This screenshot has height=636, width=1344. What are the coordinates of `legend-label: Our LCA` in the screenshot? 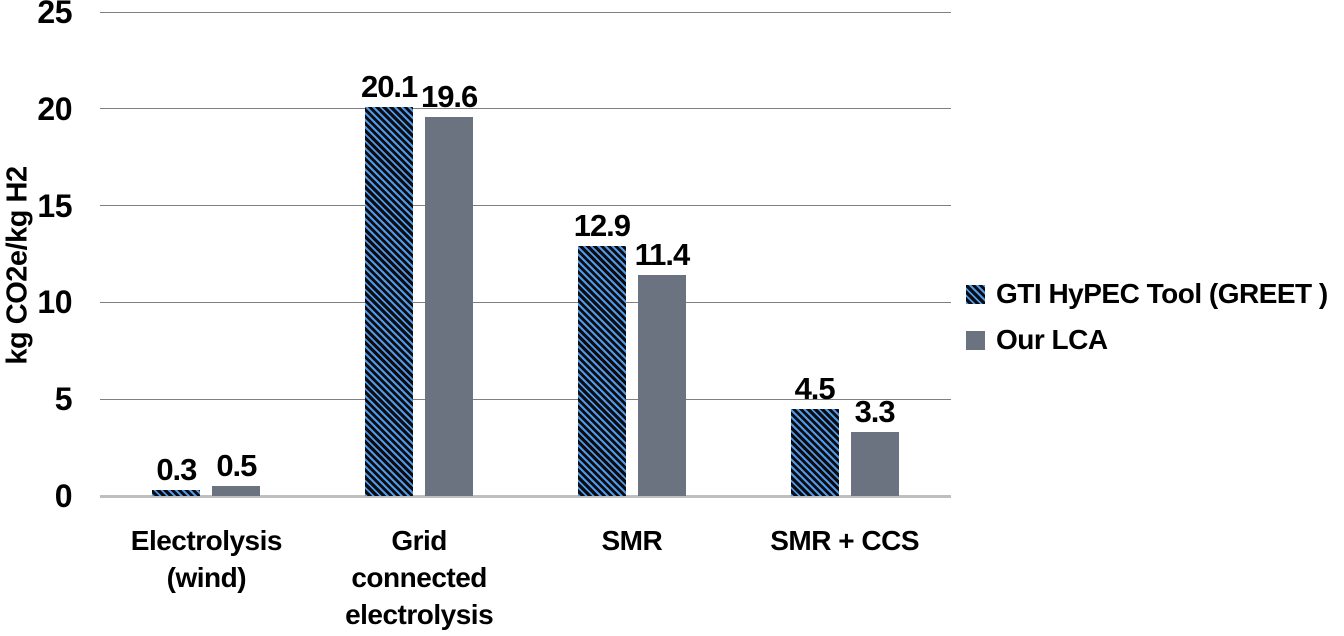 It's located at (1052, 339).